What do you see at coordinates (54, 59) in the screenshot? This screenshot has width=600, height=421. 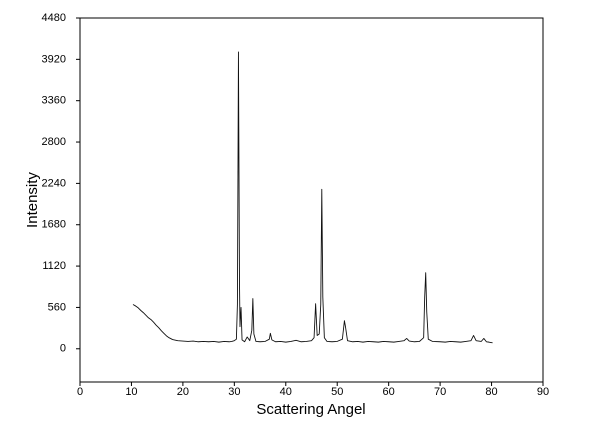 I see `y-tick-label: 3920` at bounding box center [54, 59].